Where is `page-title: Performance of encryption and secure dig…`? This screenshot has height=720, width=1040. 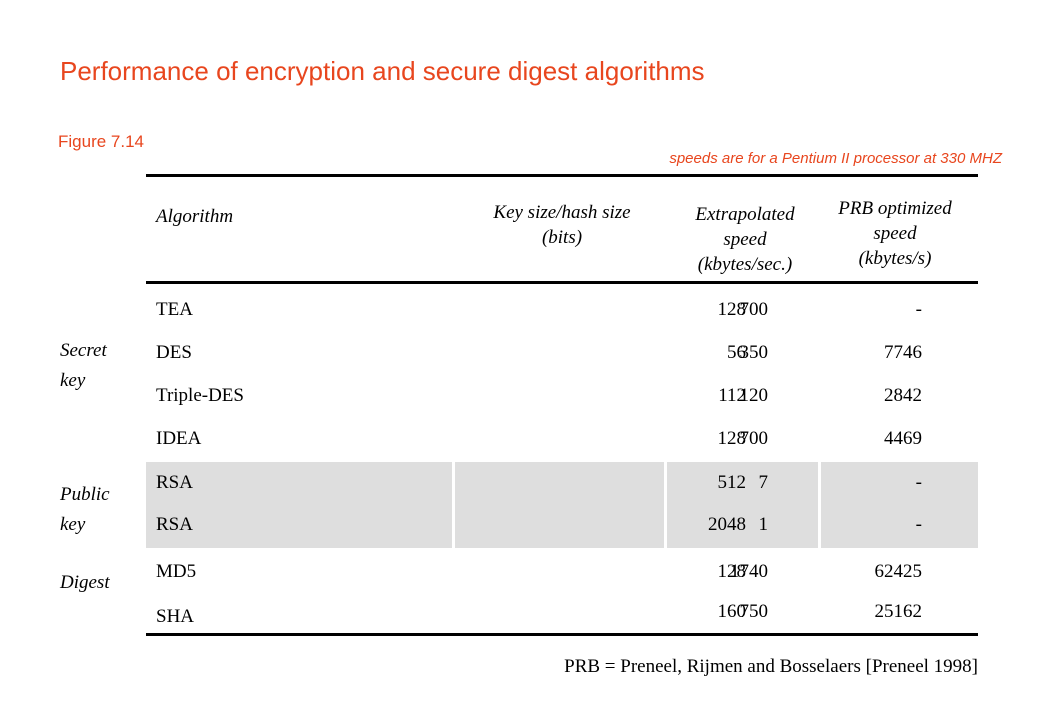 page-title: Performance of encryption and secure dig… is located at coordinates (382, 71).